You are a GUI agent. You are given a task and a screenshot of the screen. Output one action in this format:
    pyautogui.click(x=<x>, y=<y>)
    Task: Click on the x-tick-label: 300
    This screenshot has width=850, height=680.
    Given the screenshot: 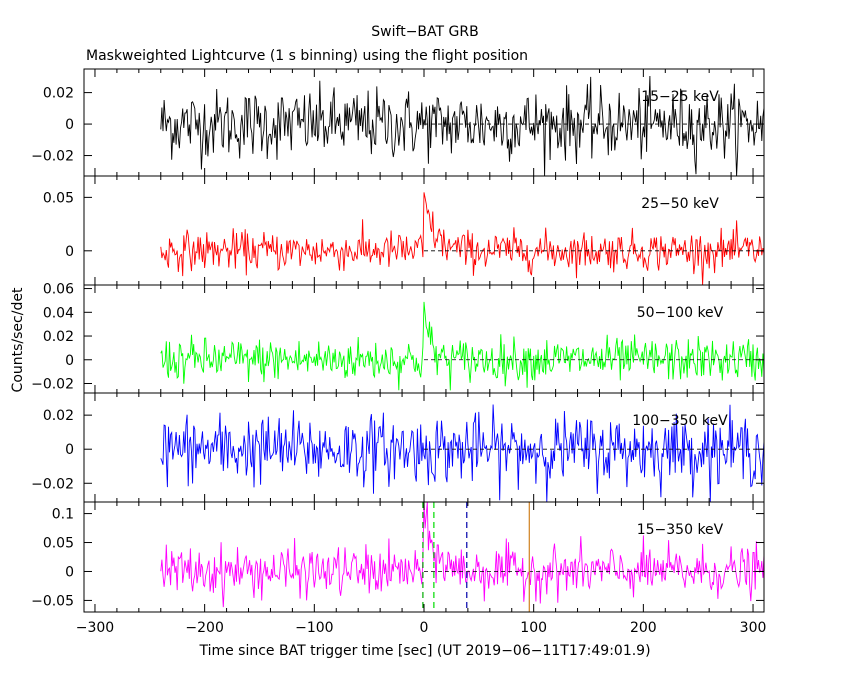 What is the action you would take?
    pyautogui.click(x=753, y=628)
    